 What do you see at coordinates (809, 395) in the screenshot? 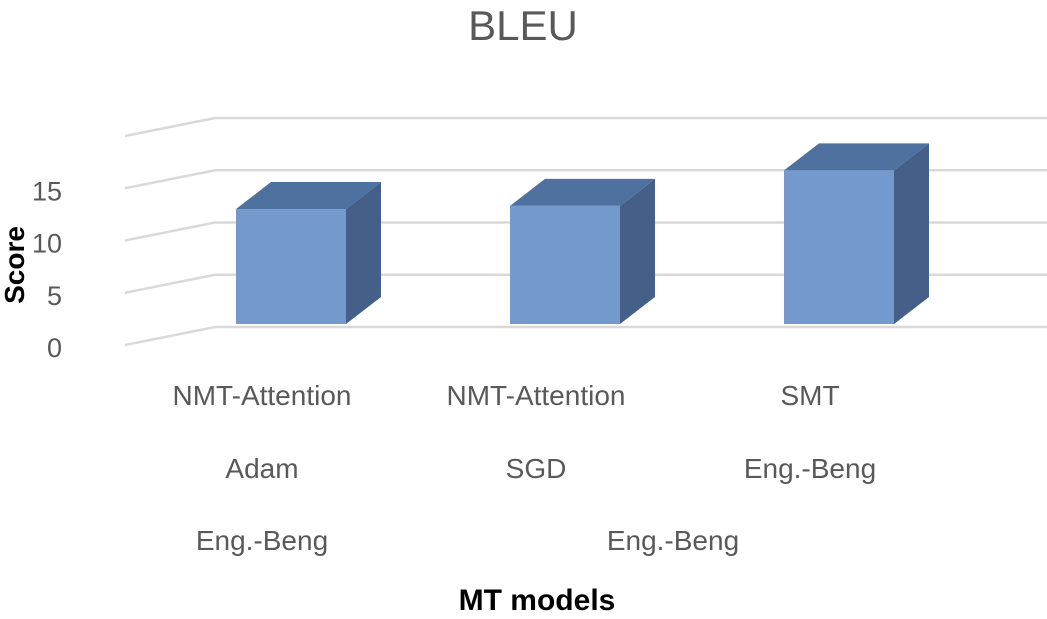
I see `category-label: SMT` at bounding box center [809, 395].